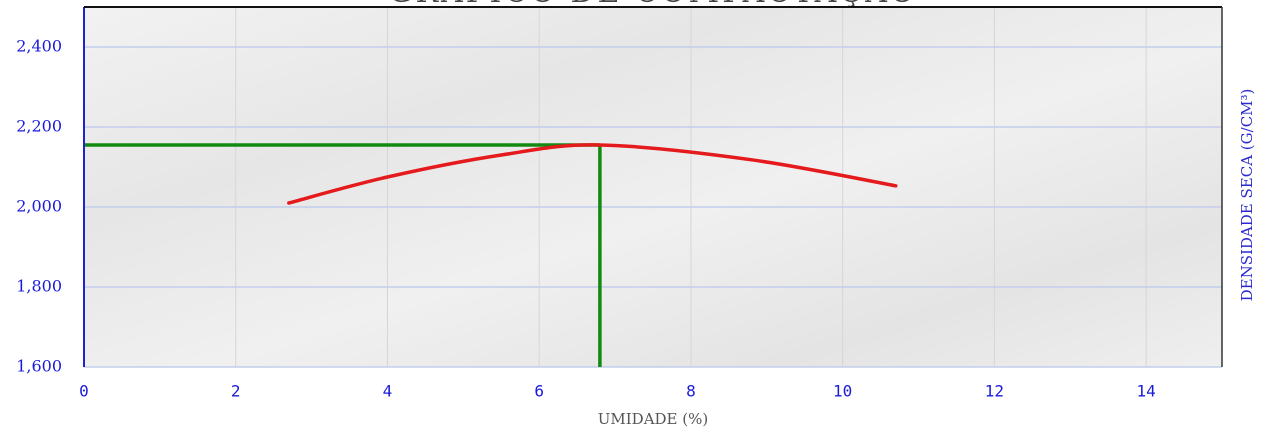 Image resolution: width=1270 pixels, height=432 pixels. I want to click on line-series, so click(592, 174).